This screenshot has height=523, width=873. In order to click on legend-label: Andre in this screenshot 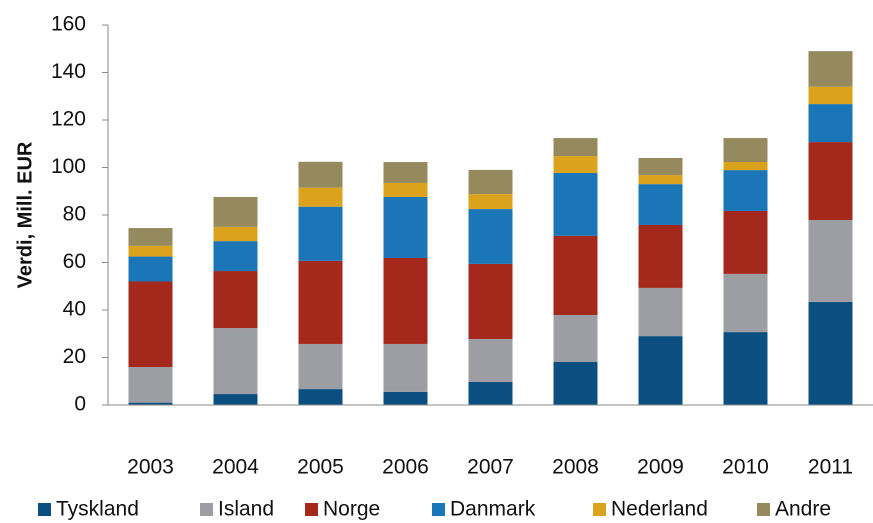, I will do `click(803, 509)`.